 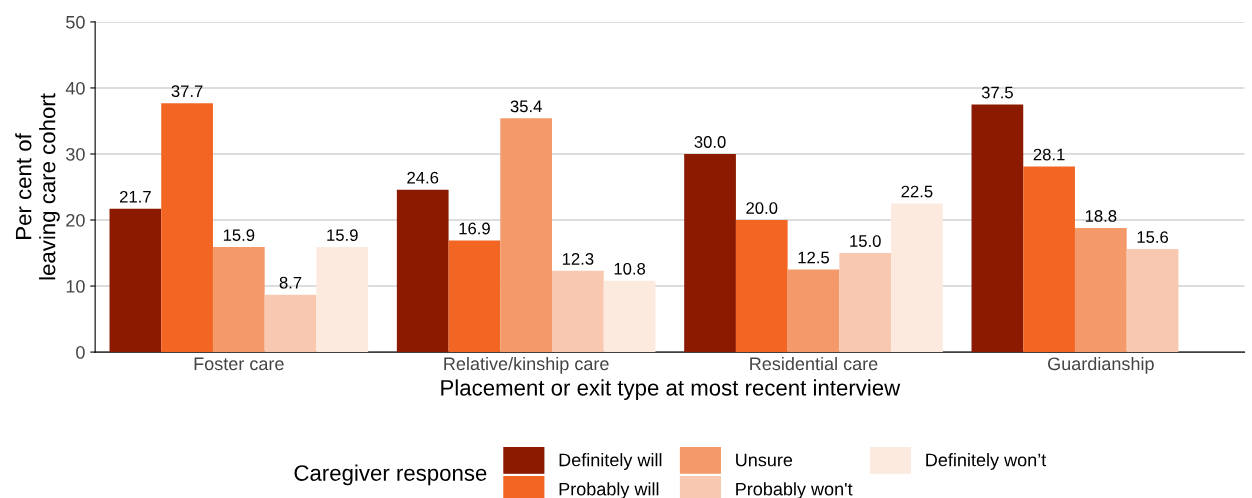 What do you see at coordinates (814, 257) in the screenshot?
I see `text: 12.5` at bounding box center [814, 257].